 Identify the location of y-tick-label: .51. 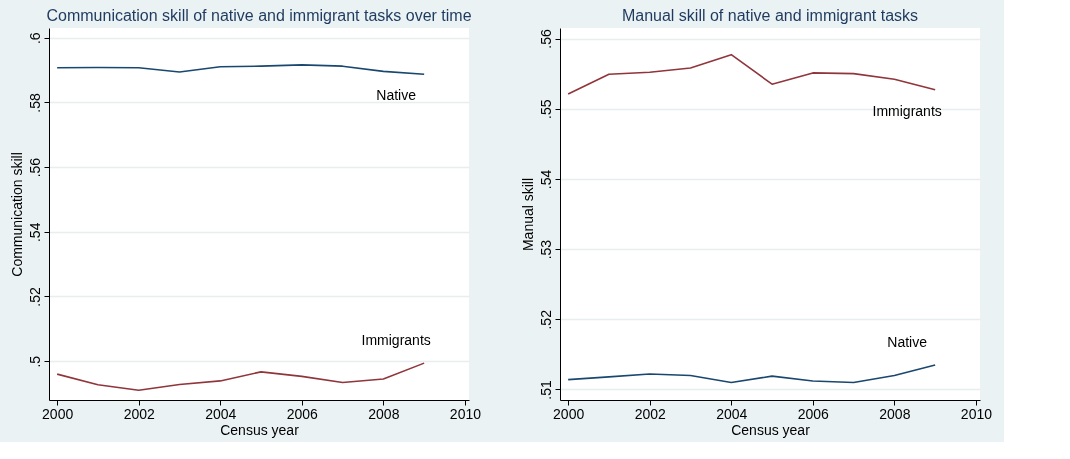
(545, 390).